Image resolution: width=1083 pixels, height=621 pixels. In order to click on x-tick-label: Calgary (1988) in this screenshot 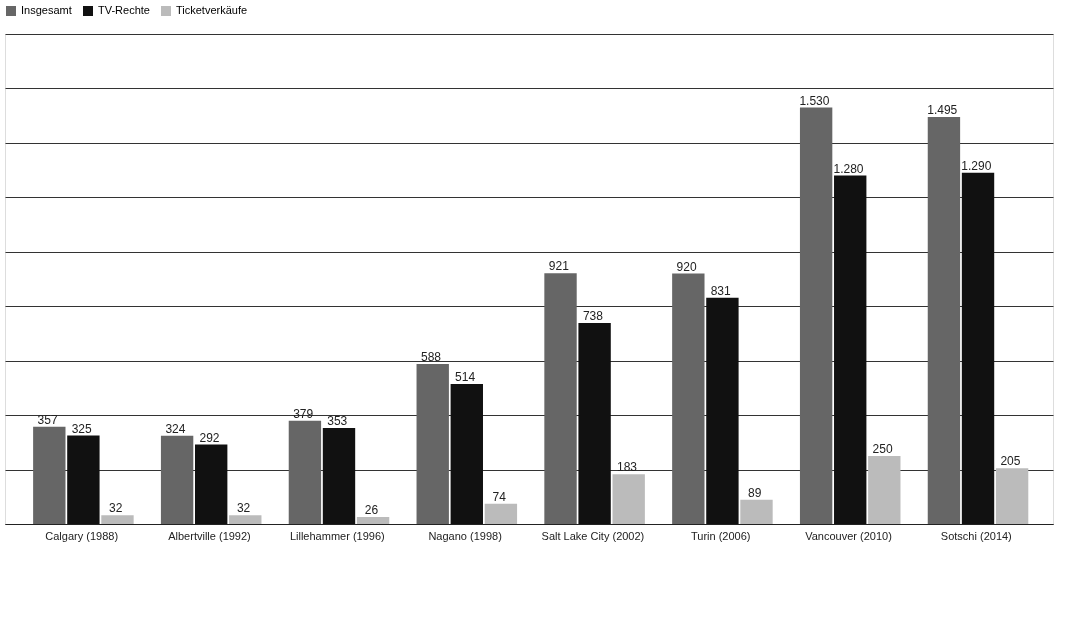, I will do `click(82, 535)`.